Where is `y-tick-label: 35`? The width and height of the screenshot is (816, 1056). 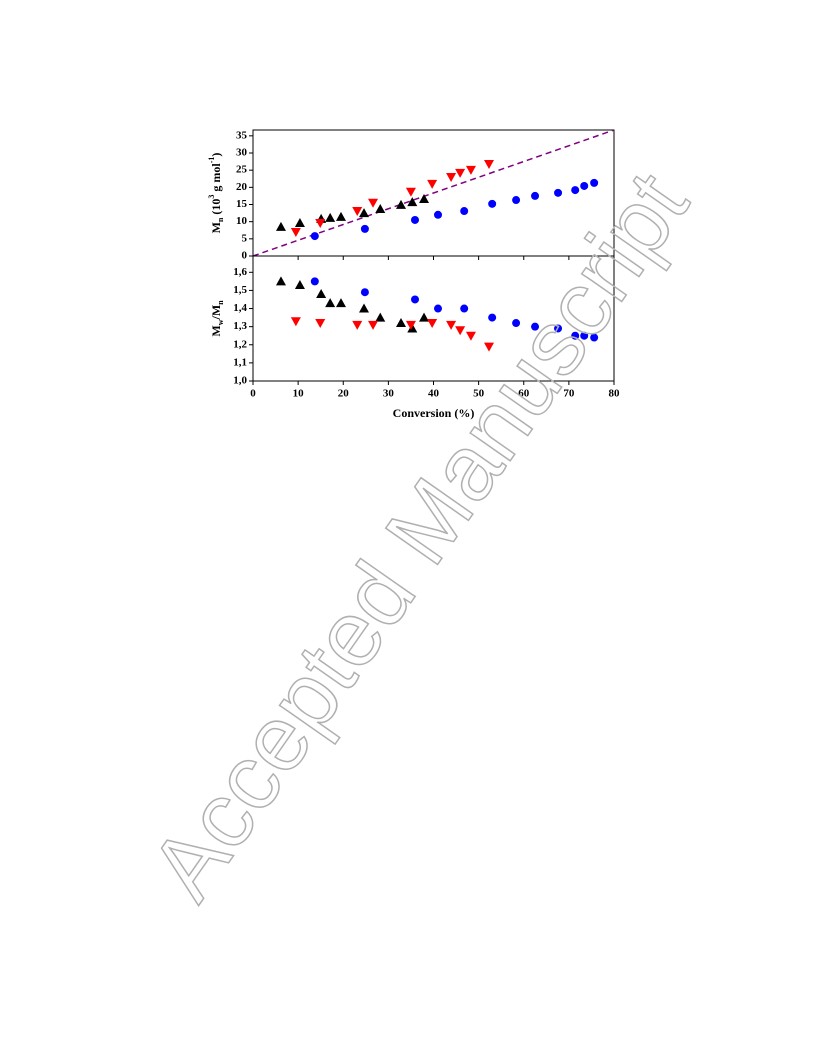
y-tick-label: 35 is located at coordinates (242, 135).